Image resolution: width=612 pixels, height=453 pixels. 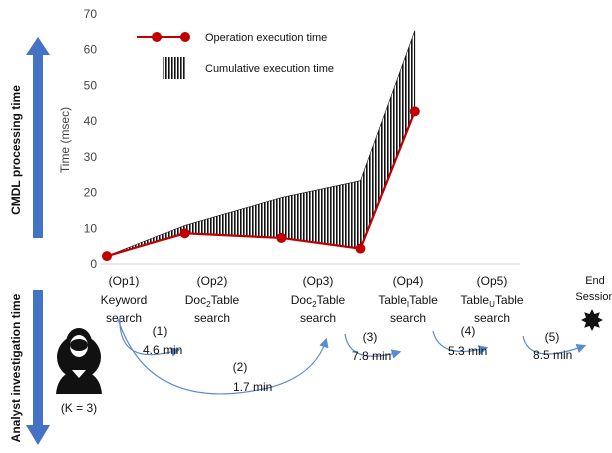 I want to click on analyst-k-label: (K = 3), so click(x=79, y=408).